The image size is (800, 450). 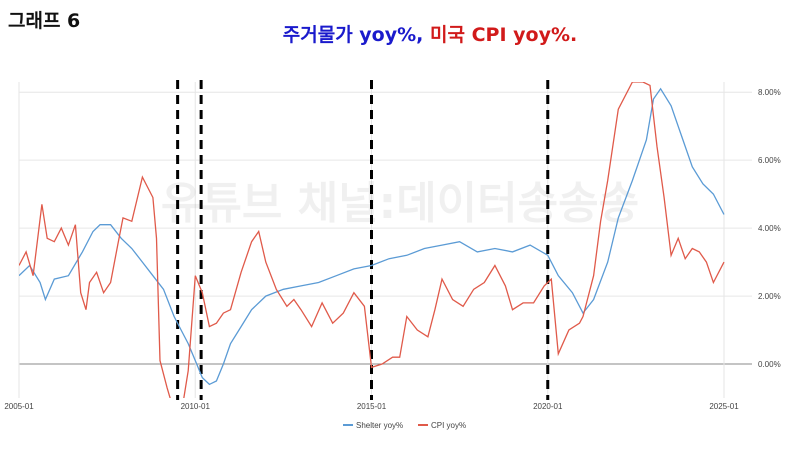 I want to click on x-tick-label: 2005-01, so click(x=19, y=406).